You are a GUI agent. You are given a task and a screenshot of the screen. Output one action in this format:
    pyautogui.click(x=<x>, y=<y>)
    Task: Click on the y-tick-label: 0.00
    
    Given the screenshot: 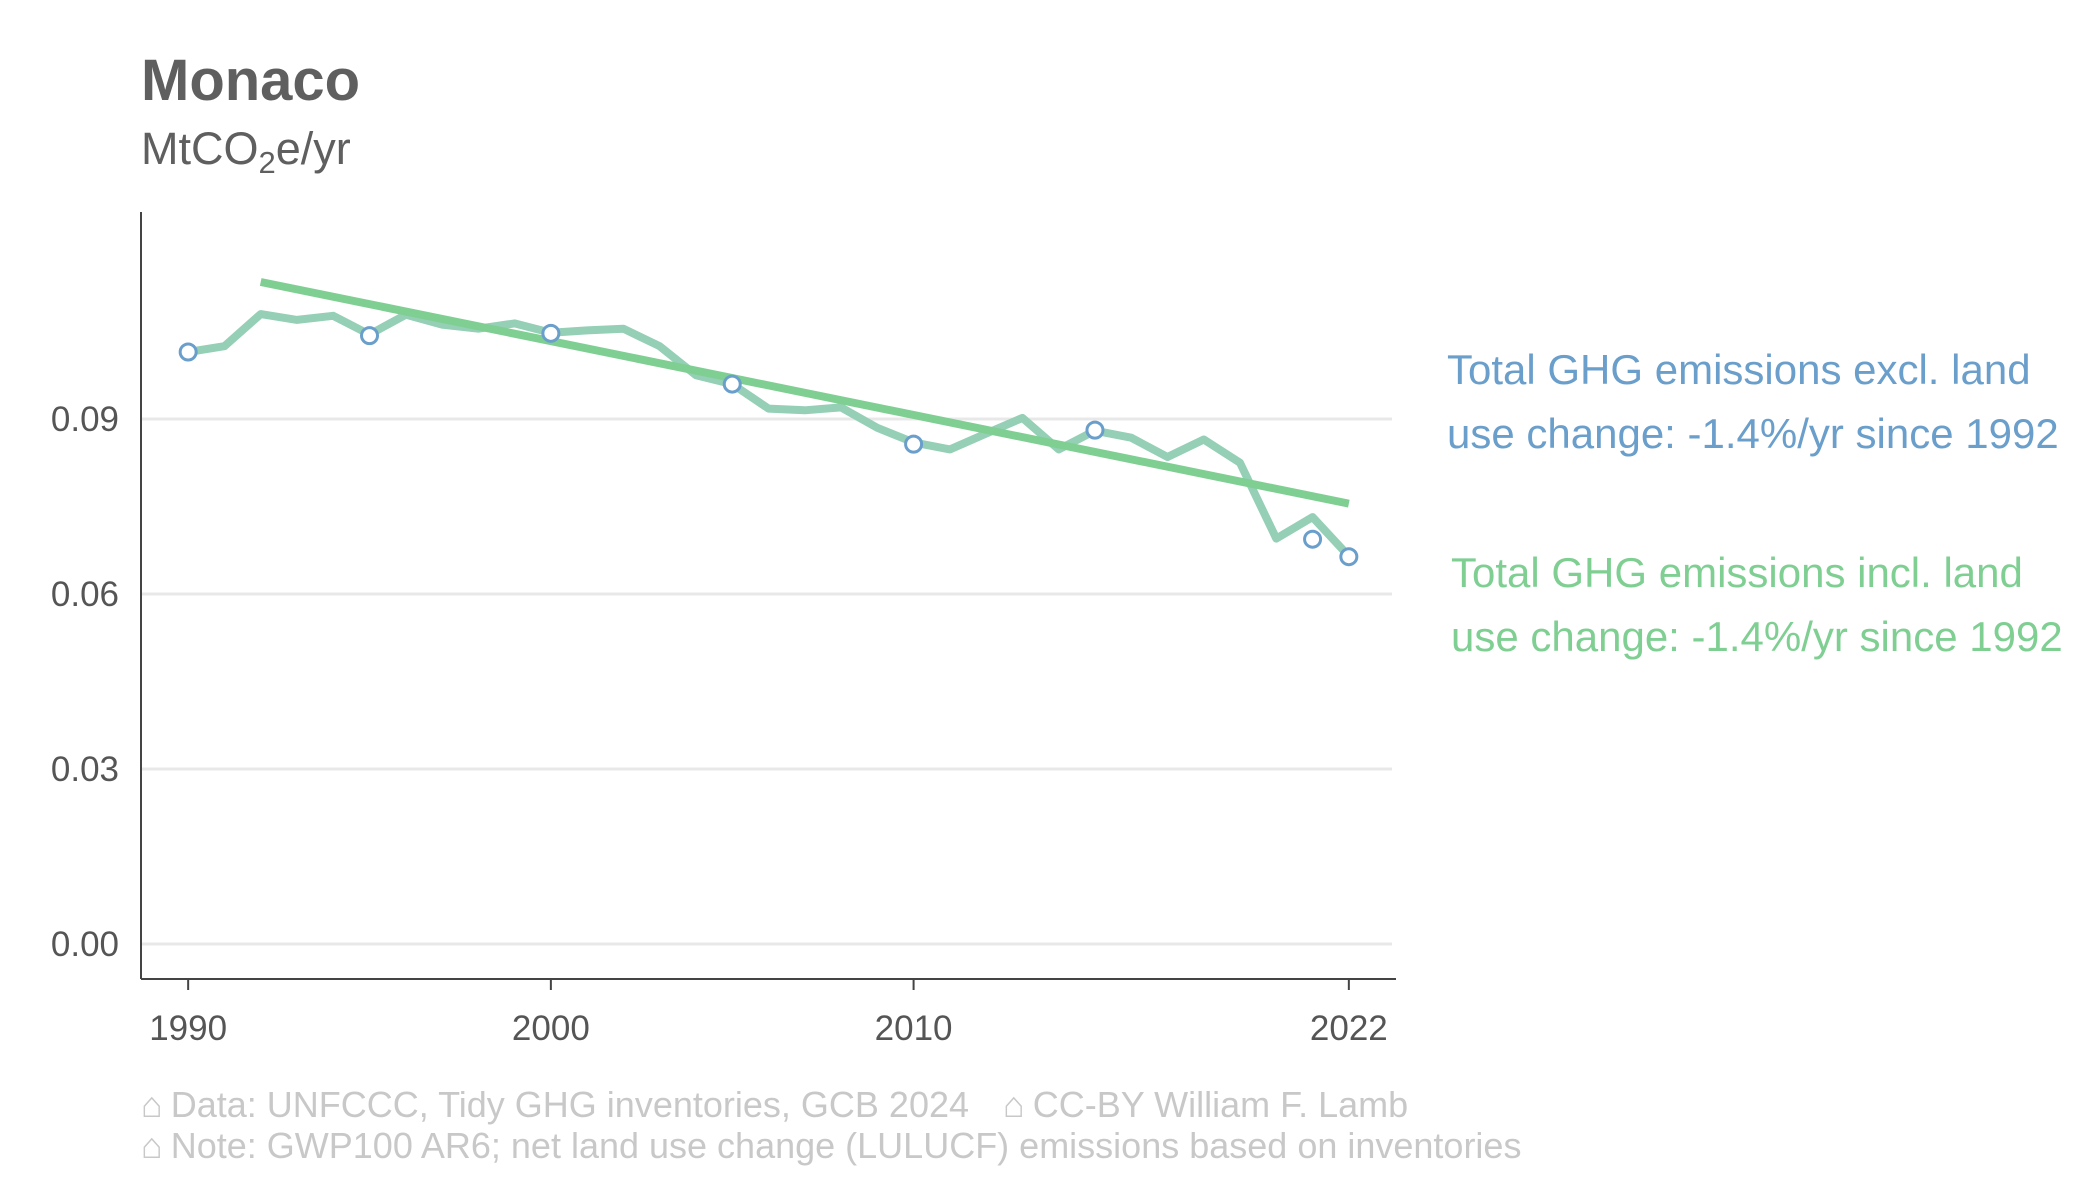 What is the action you would take?
    pyautogui.click(x=85, y=944)
    